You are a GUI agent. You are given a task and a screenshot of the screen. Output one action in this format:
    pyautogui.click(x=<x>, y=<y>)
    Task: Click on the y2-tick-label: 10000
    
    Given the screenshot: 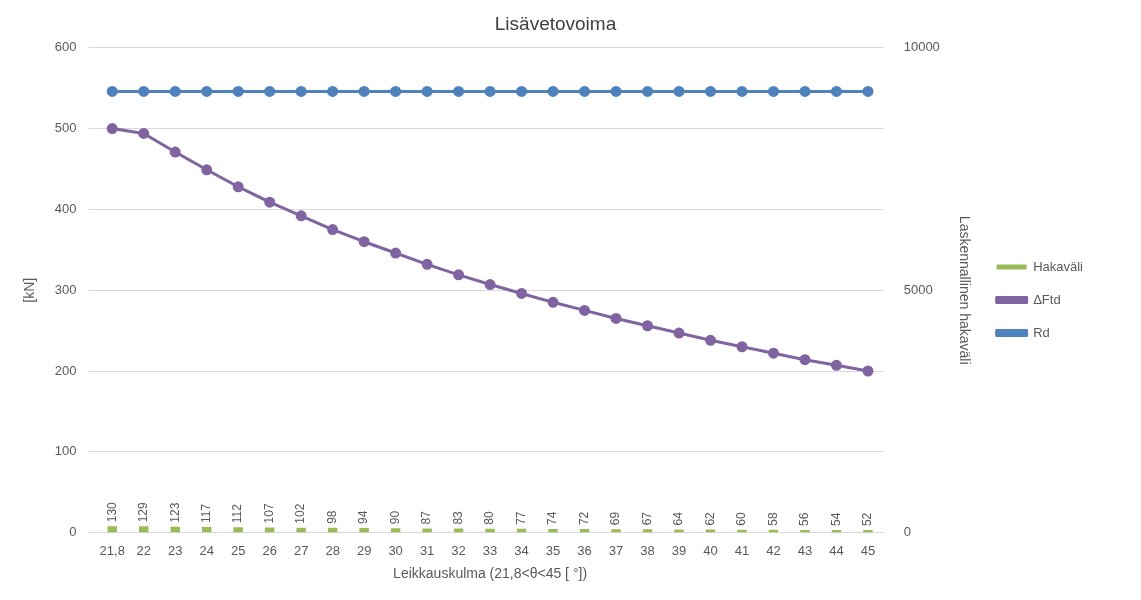 What is the action you would take?
    pyautogui.click(x=921, y=47)
    